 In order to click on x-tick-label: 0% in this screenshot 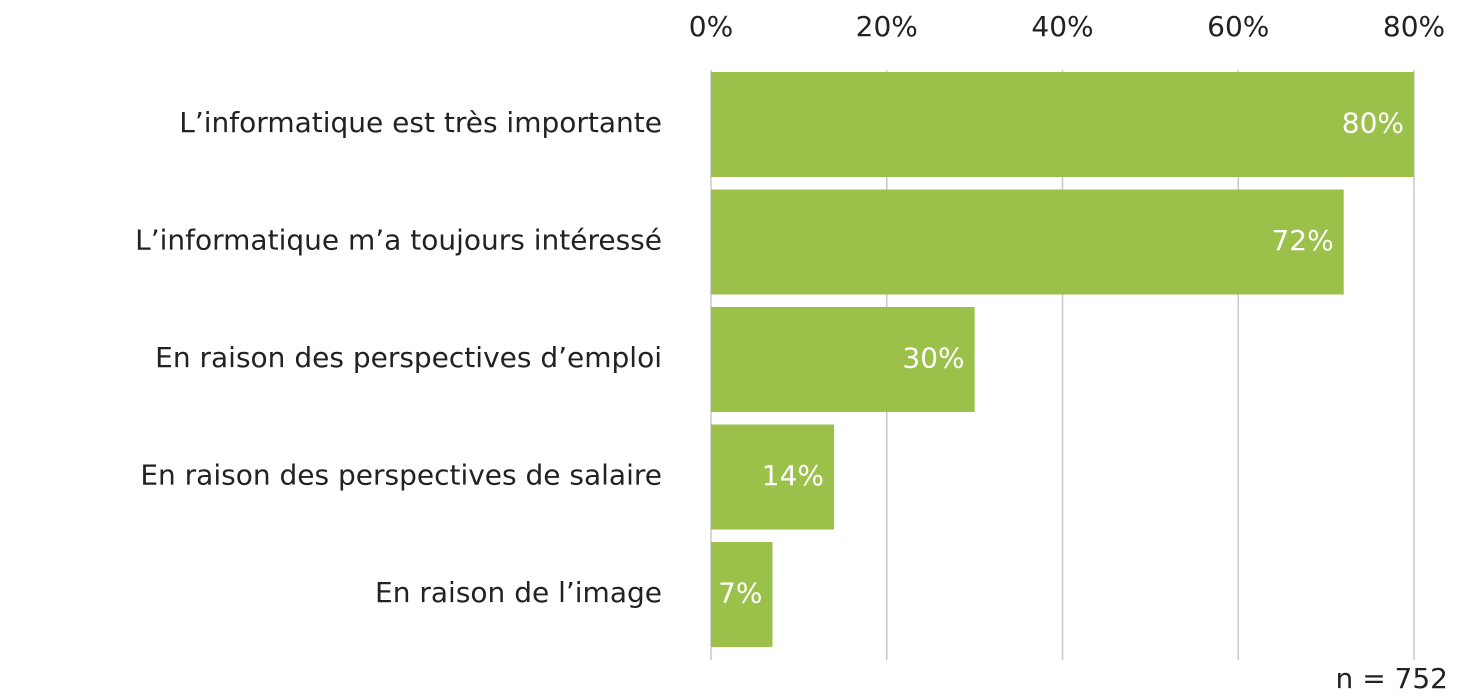, I will do `click(711, 26)`.